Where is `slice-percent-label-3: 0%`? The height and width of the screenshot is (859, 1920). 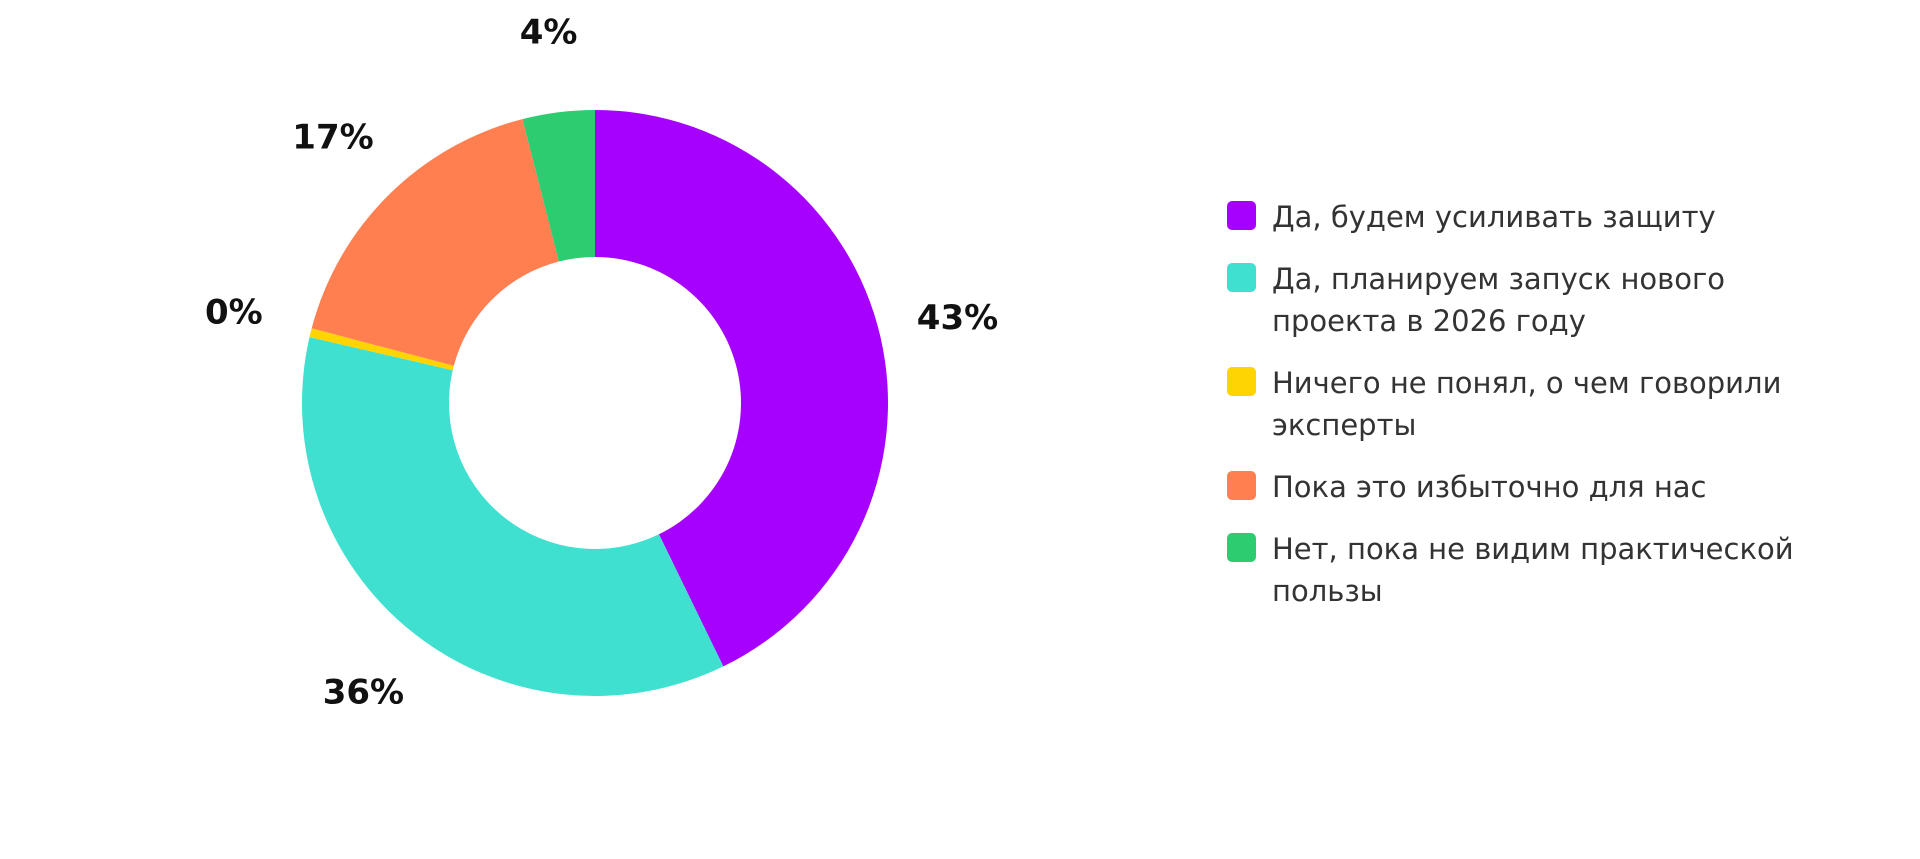 slice-percent-label-3: 0% is located at coordinates (234, 312).